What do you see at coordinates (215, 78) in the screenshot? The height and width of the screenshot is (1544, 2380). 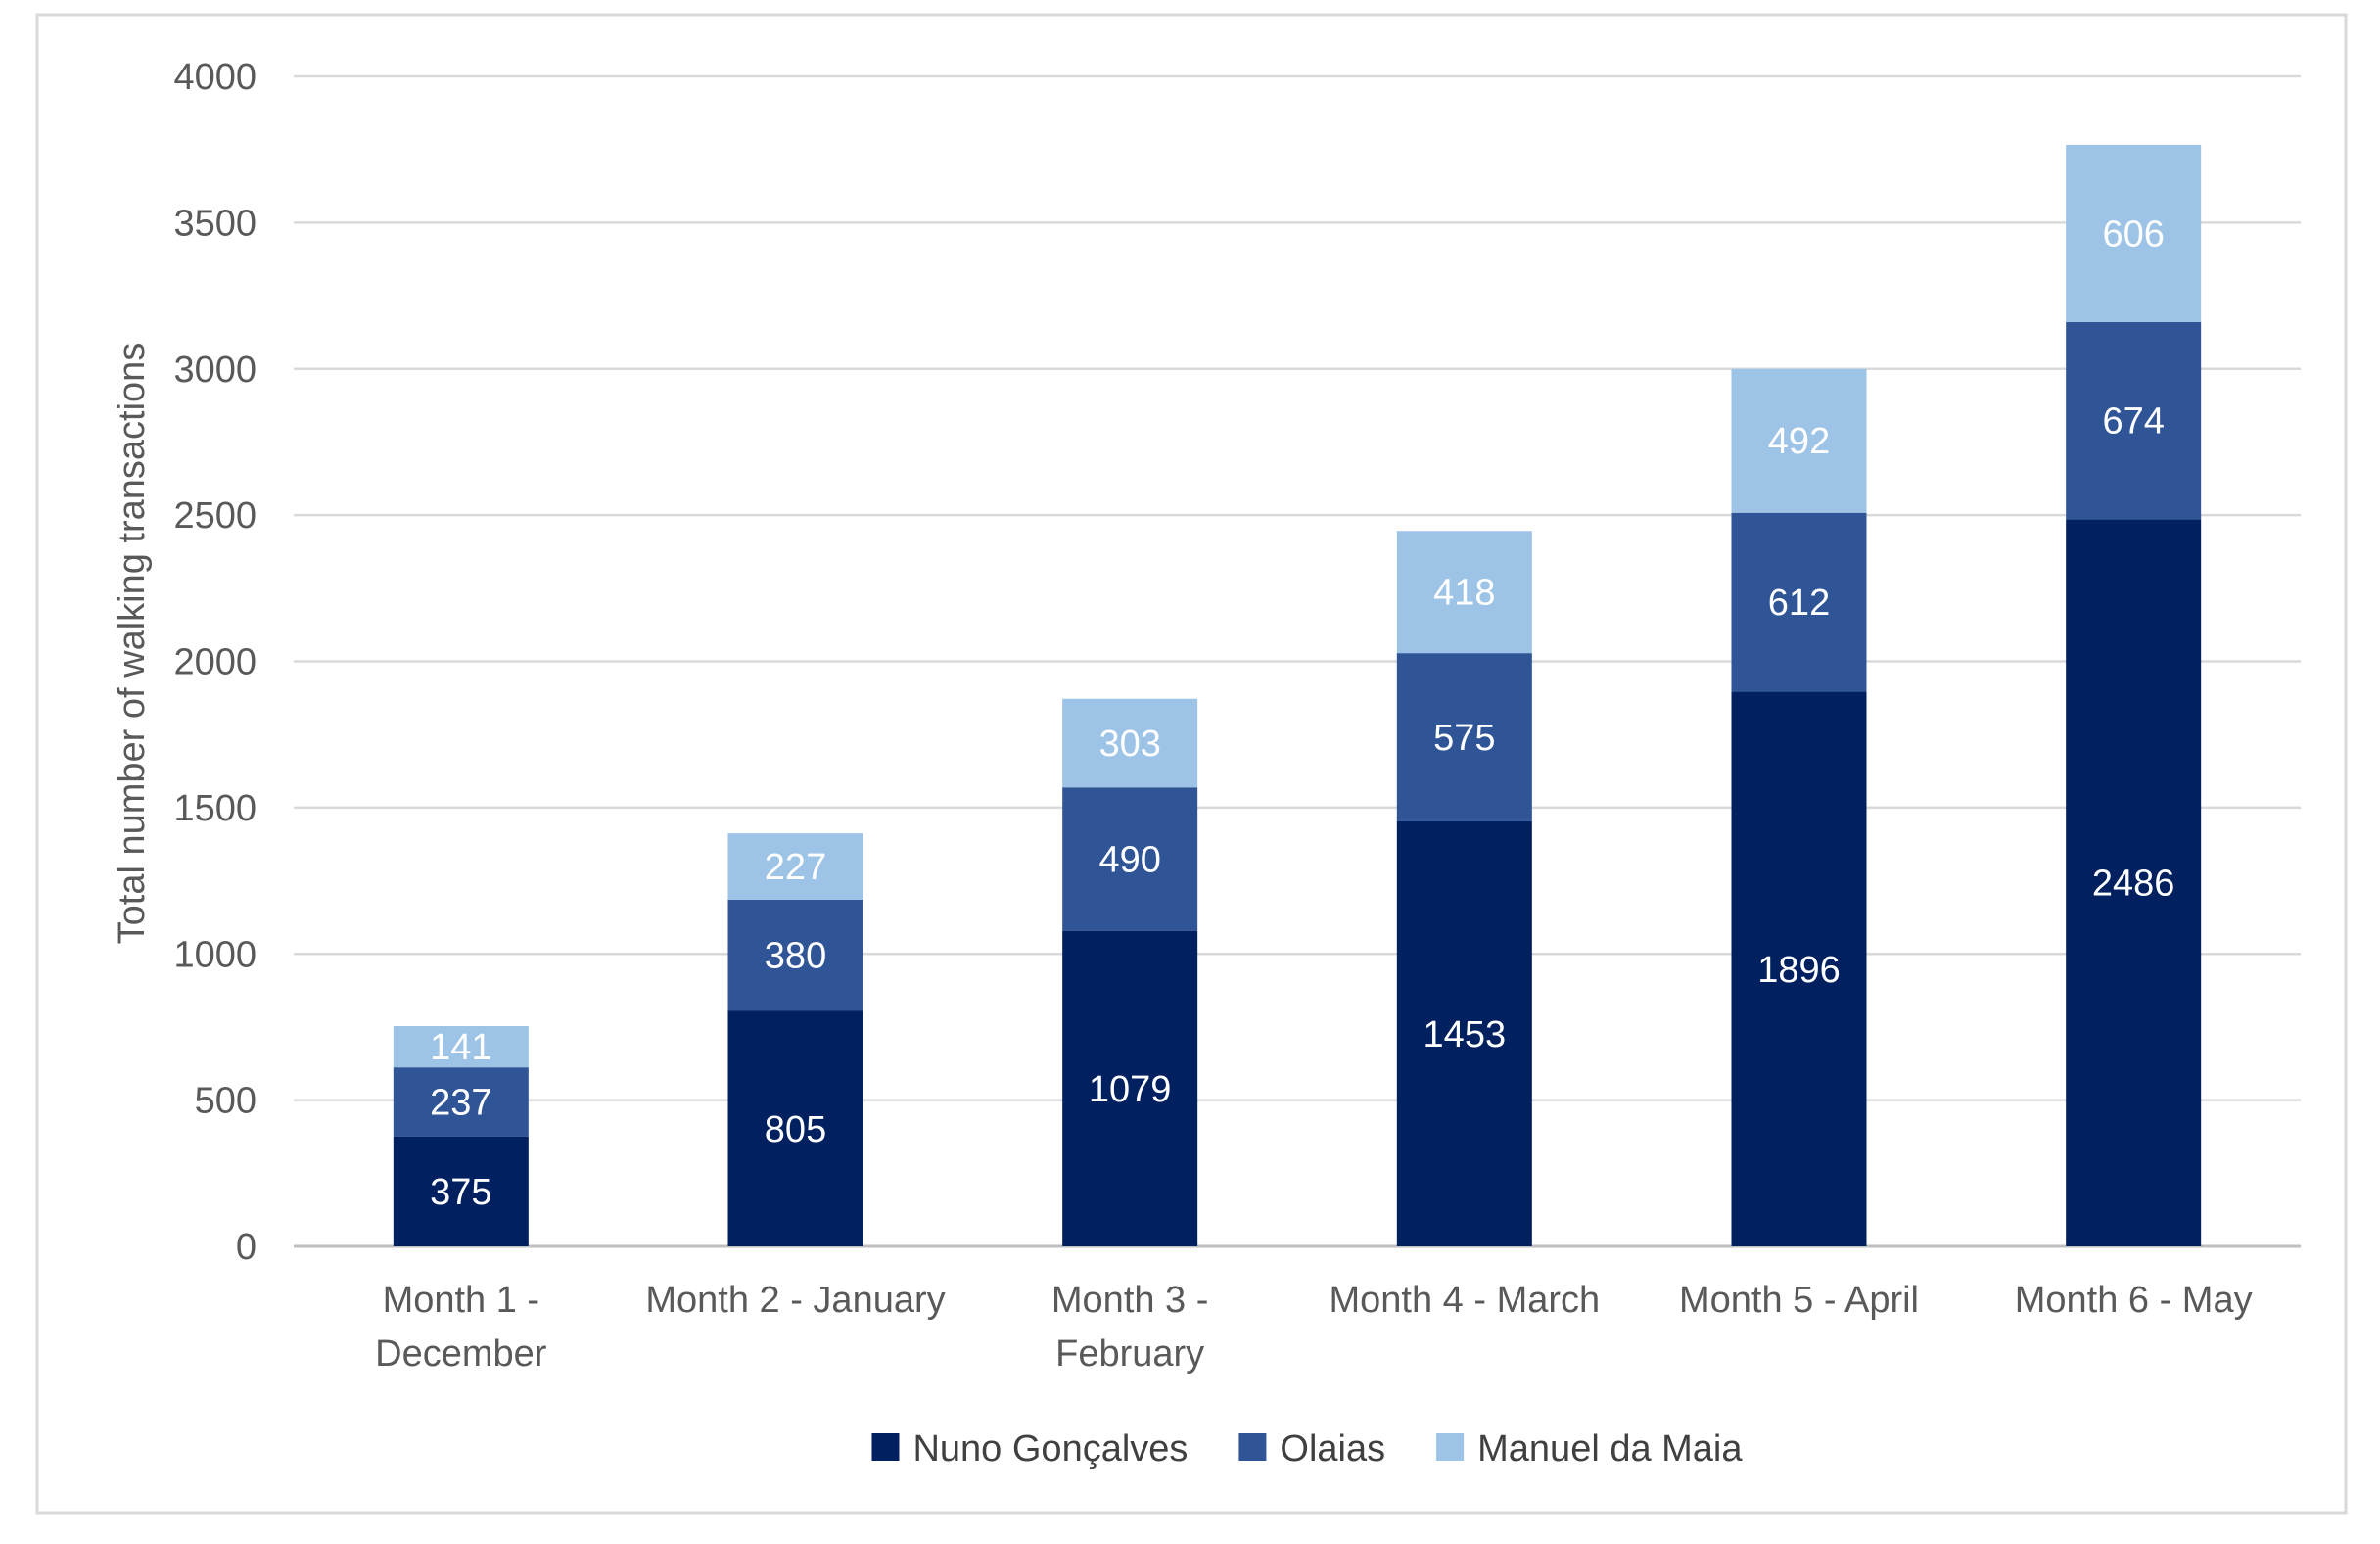 I see `y-tick-label: 4000` at bounding box center [215, 78].